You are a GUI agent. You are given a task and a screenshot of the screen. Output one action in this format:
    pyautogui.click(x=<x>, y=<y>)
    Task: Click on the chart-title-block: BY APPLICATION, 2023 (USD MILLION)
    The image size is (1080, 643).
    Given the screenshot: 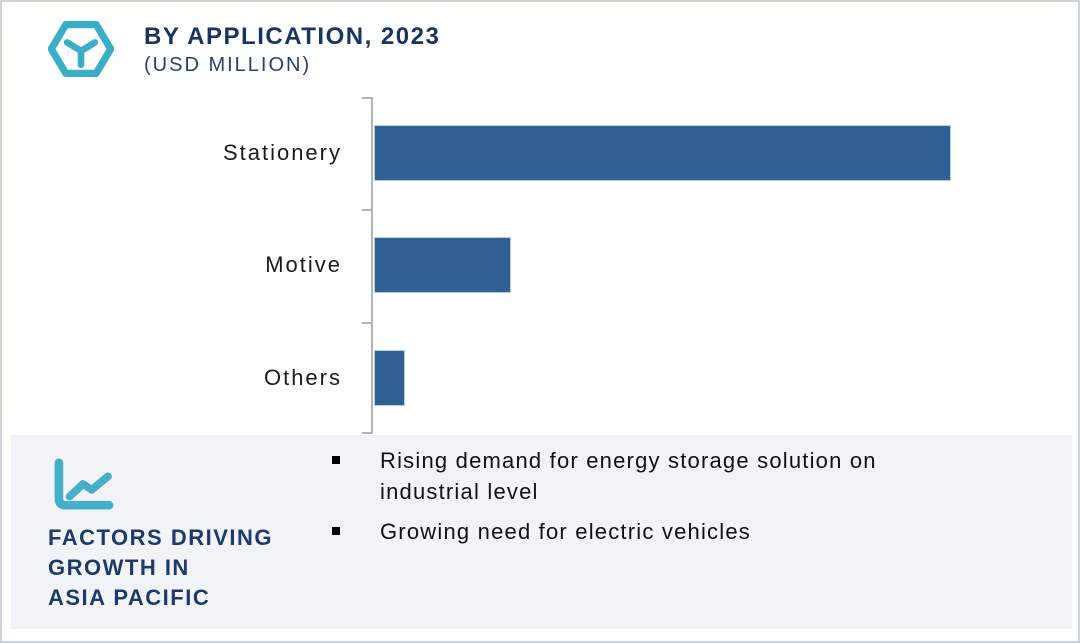 What is the action you would take?
    pyautogui.click(x=292, y=50)
    